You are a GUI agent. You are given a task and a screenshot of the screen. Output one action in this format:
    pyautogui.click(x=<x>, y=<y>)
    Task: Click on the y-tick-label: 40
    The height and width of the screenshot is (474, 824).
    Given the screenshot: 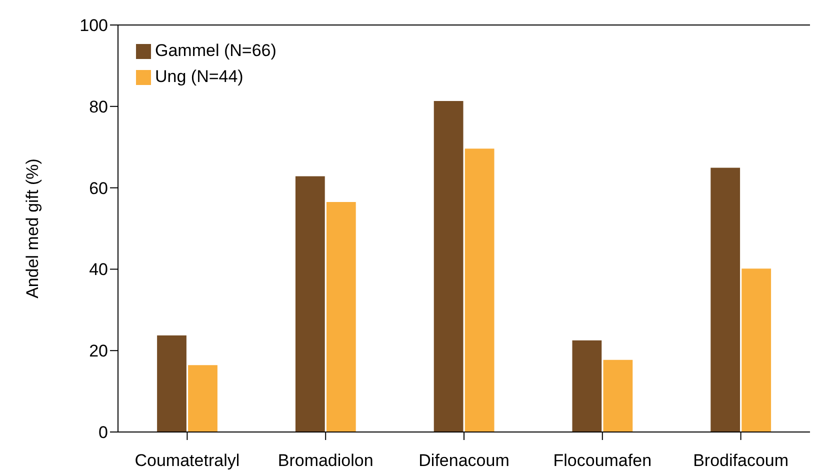 What is the action you would take?
    pyautogui.click(x=98, y=270)
    